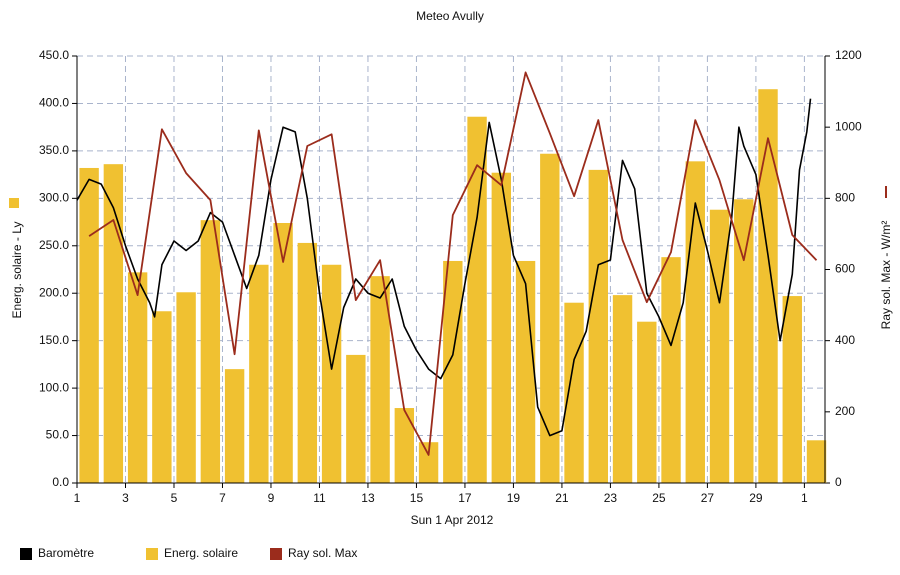 The width and height of the screenshot is (900, 575). I want to click on y-tick-label: 450.0, so click(54, 55).